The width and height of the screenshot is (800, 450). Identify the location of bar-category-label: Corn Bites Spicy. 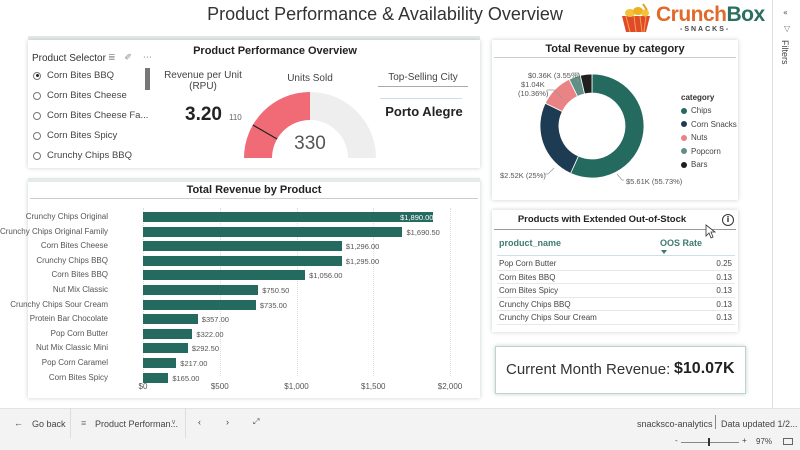
(78, 377).